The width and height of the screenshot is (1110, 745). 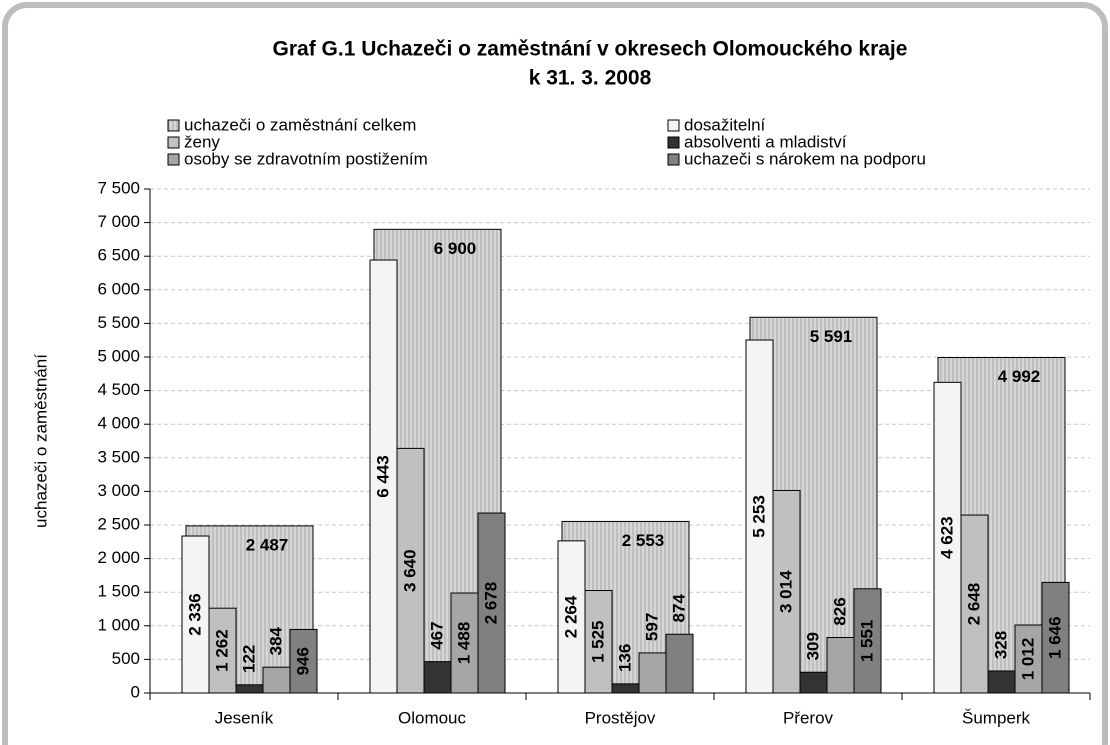 I want to click on y-tick-label: 5 000, so click(x=118, y=355).